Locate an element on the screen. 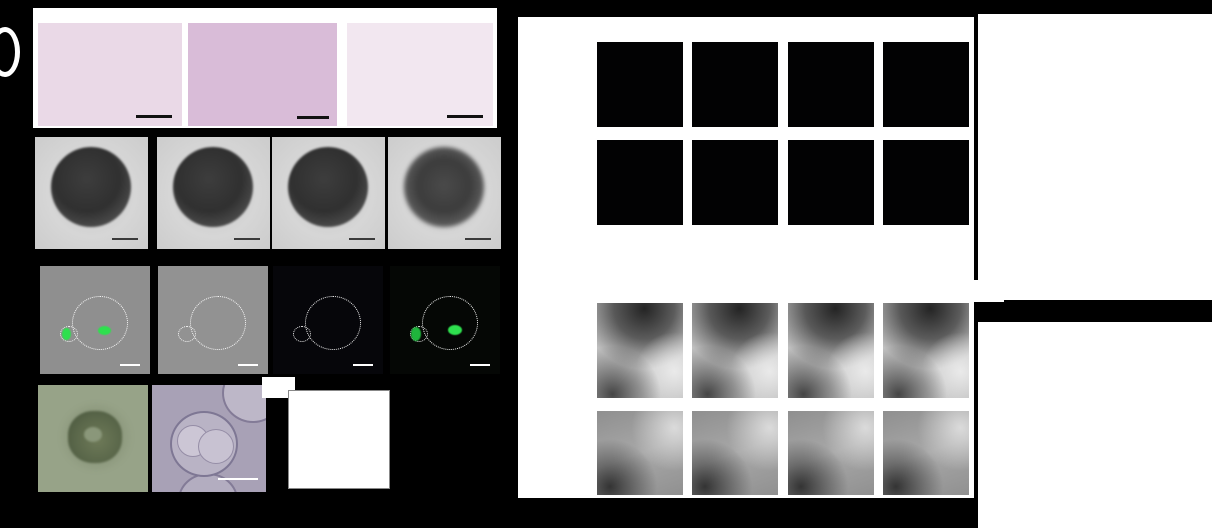  perimeter-line-chart-panel is located at coordinates (1095, 425).